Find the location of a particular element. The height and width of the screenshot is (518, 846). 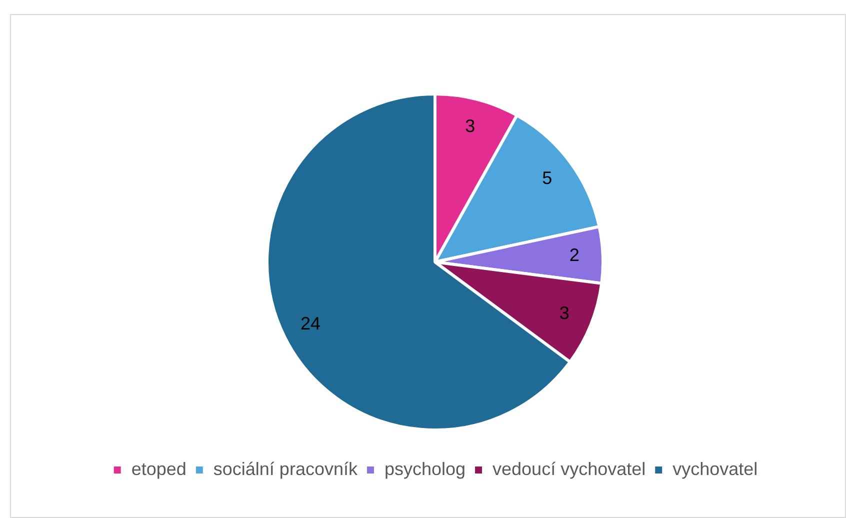

legend-label: psycholog is located at coordinates (425, 468).